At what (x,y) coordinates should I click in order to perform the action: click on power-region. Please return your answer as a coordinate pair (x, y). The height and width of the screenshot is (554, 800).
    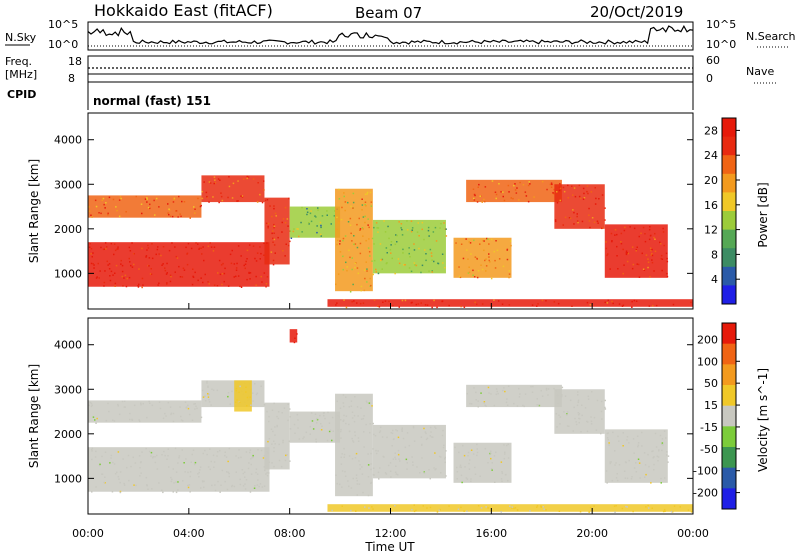
    Looking at the image, I should click on (315, 222).